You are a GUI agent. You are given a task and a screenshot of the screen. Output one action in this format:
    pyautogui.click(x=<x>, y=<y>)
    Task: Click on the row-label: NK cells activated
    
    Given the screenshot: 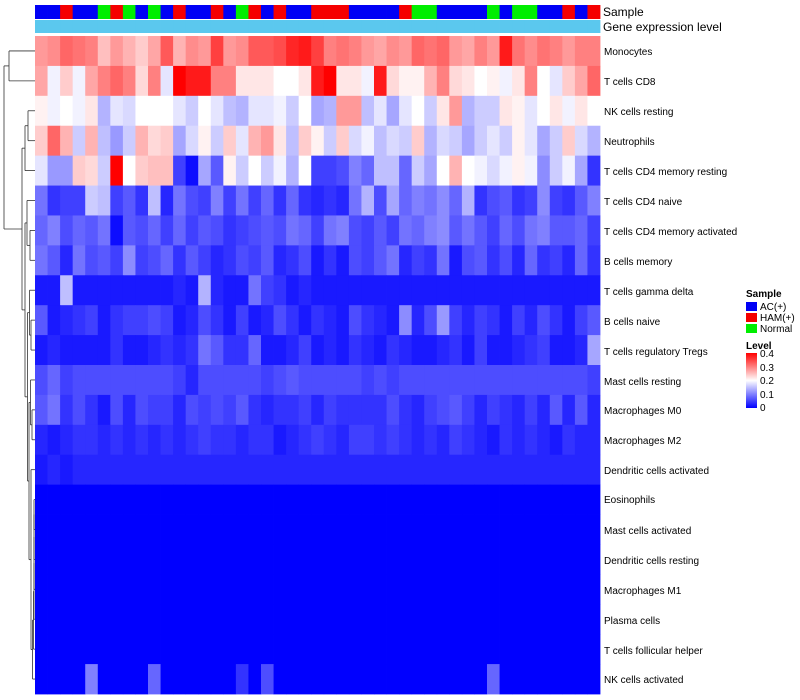 What is the action you would take?
    pyautogui.click(x=643, y=680)
    